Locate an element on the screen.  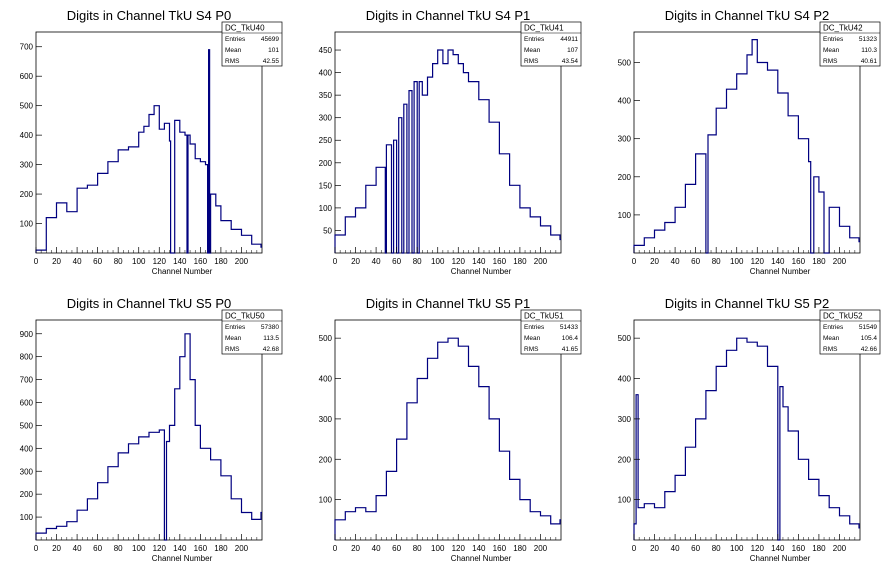
stats-box-name: DC_TkU50 is located at coordinates (245, 316).